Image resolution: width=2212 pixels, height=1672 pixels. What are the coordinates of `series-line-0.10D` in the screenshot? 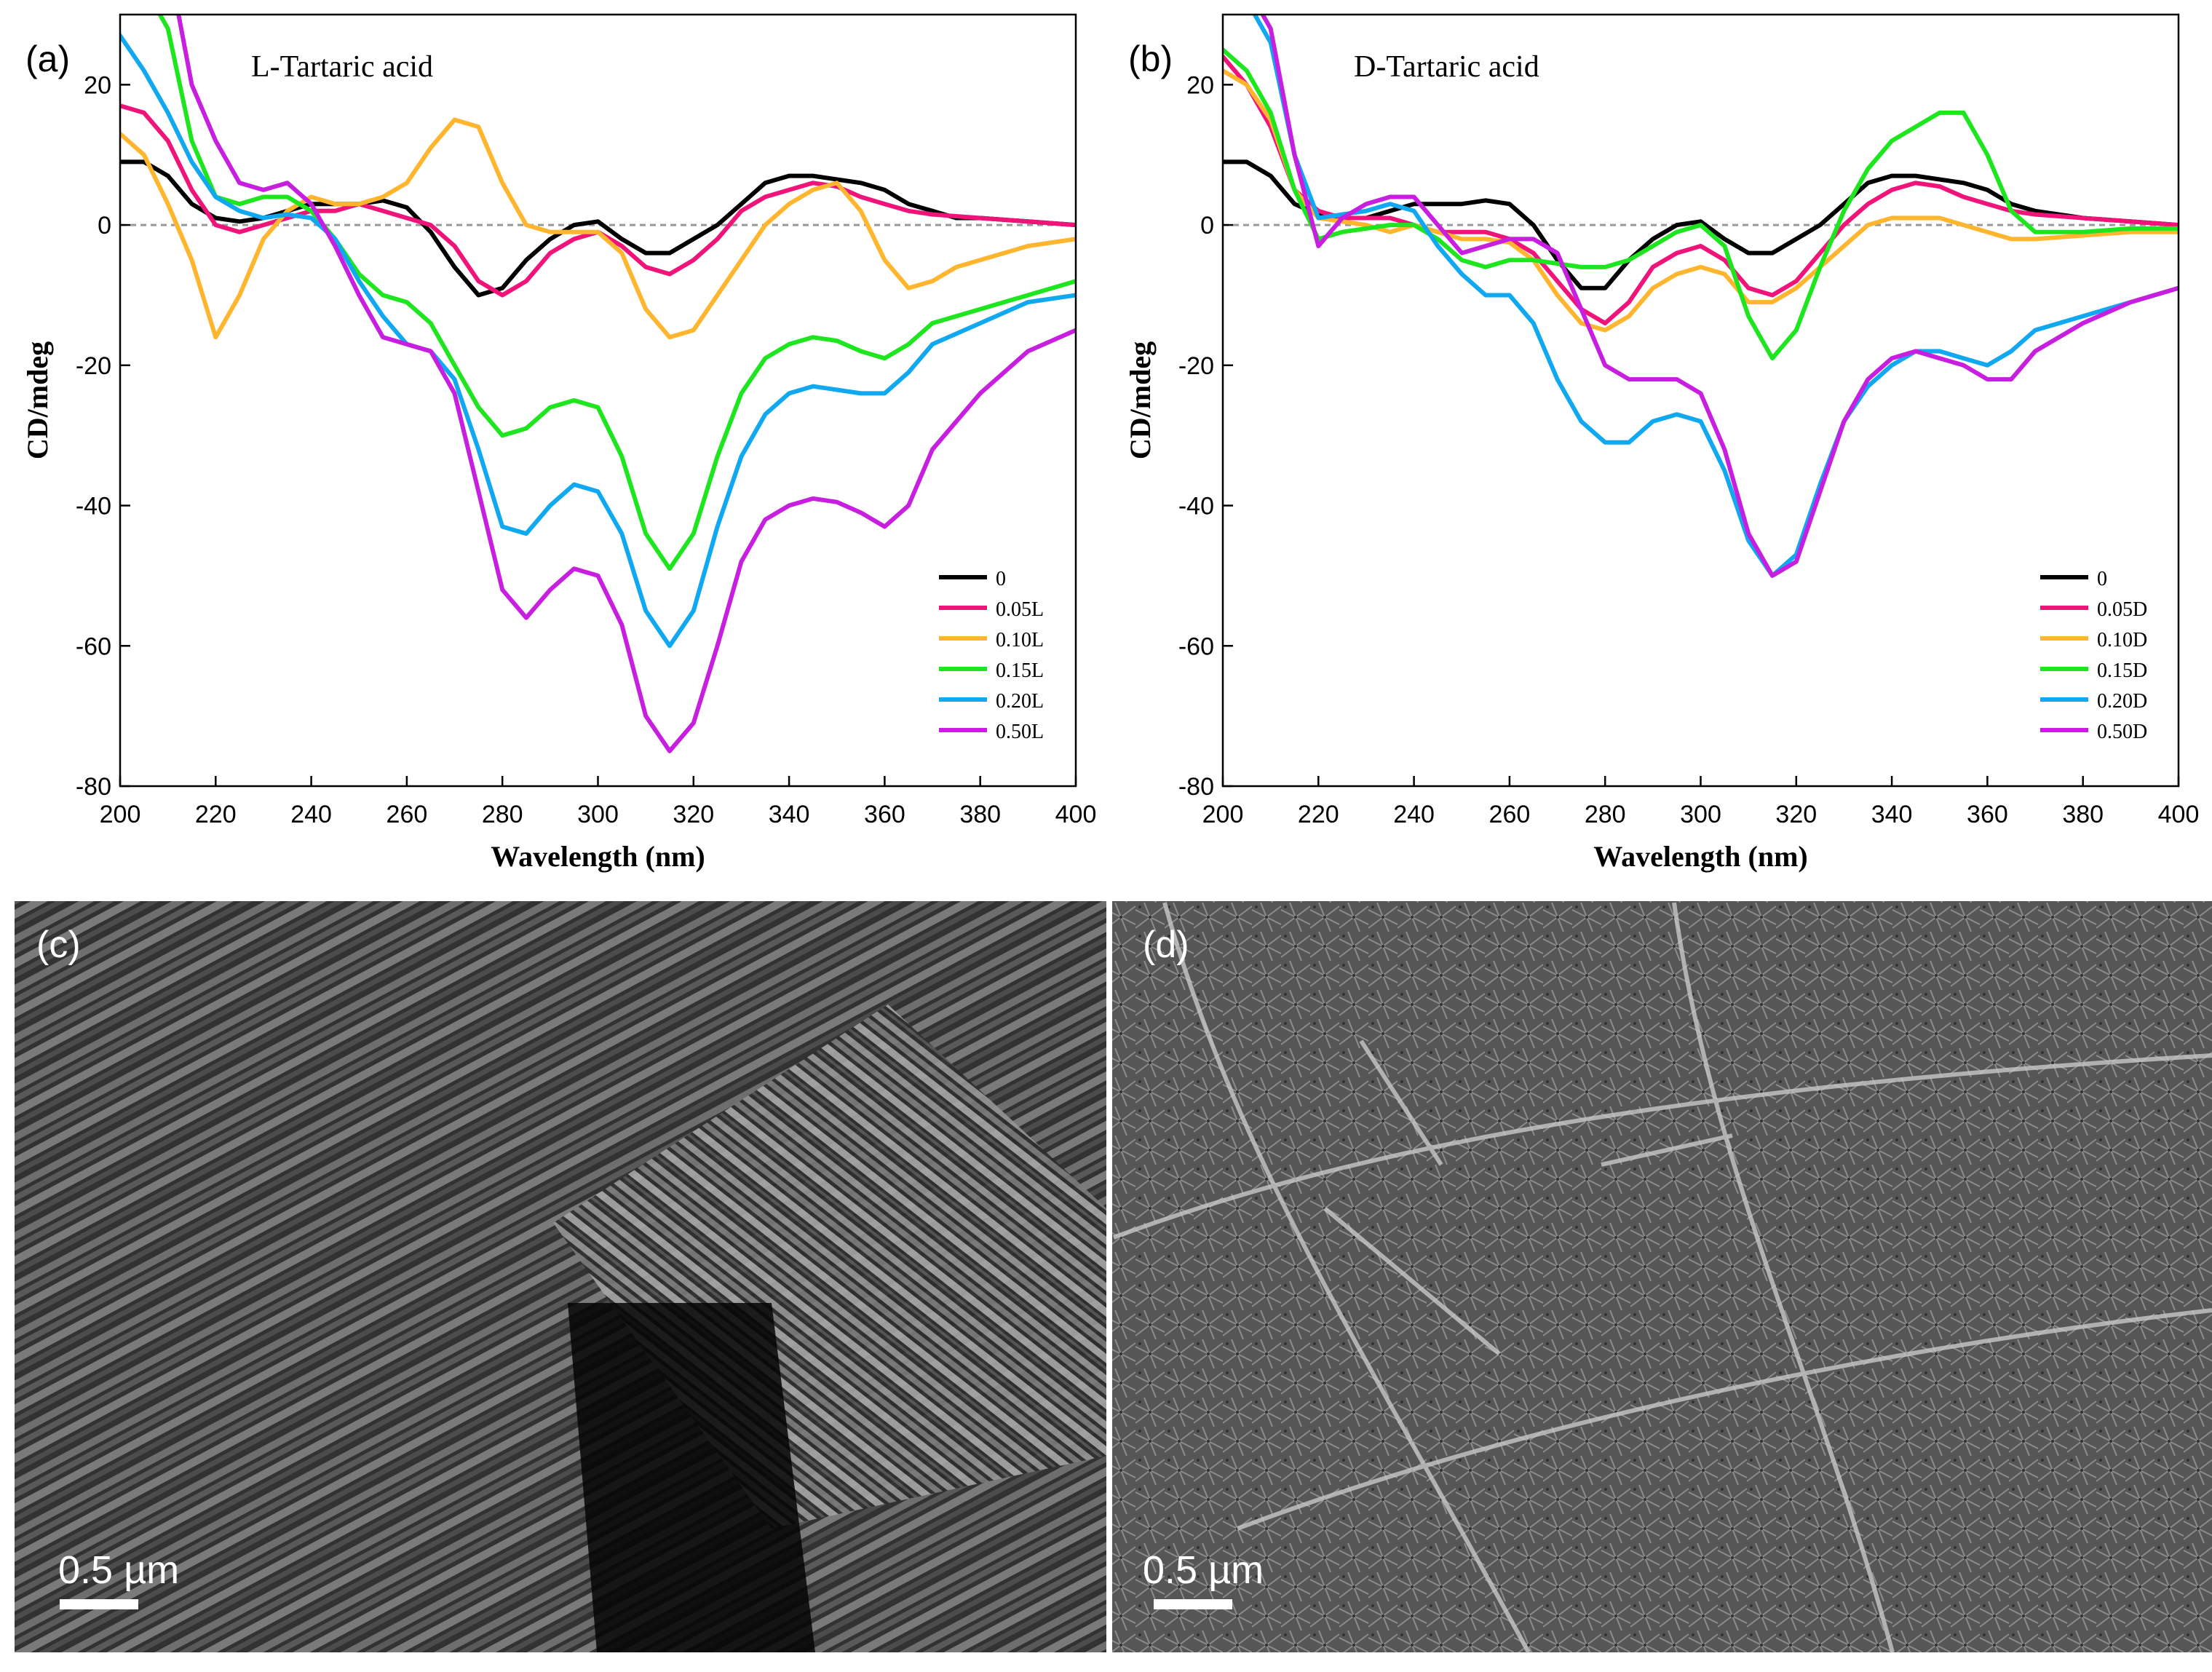 It's located at (1701, 200).